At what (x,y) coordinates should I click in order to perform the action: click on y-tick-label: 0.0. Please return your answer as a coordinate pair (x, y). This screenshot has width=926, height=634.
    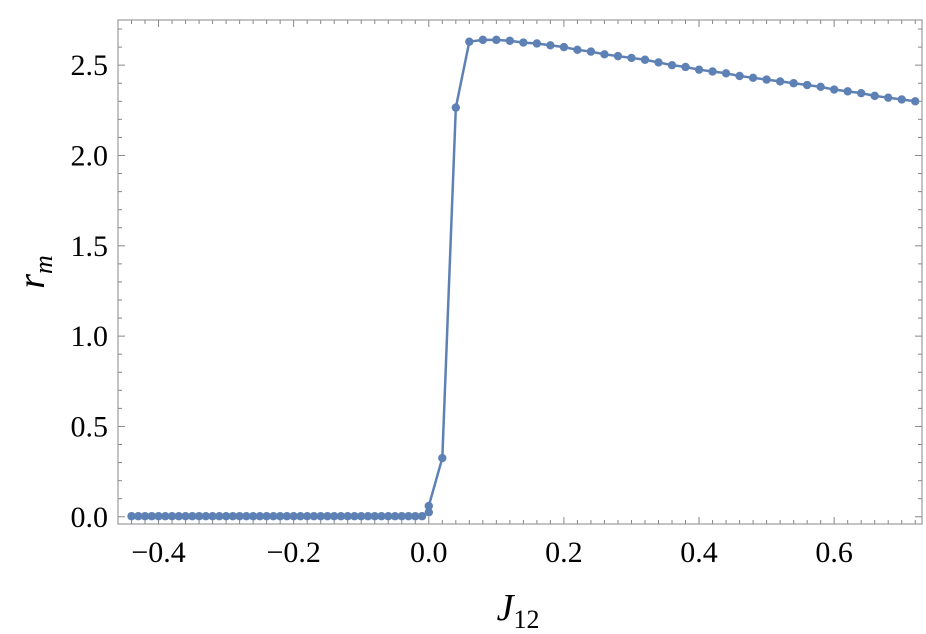
    Looking at the image, I should click on (90, 517).